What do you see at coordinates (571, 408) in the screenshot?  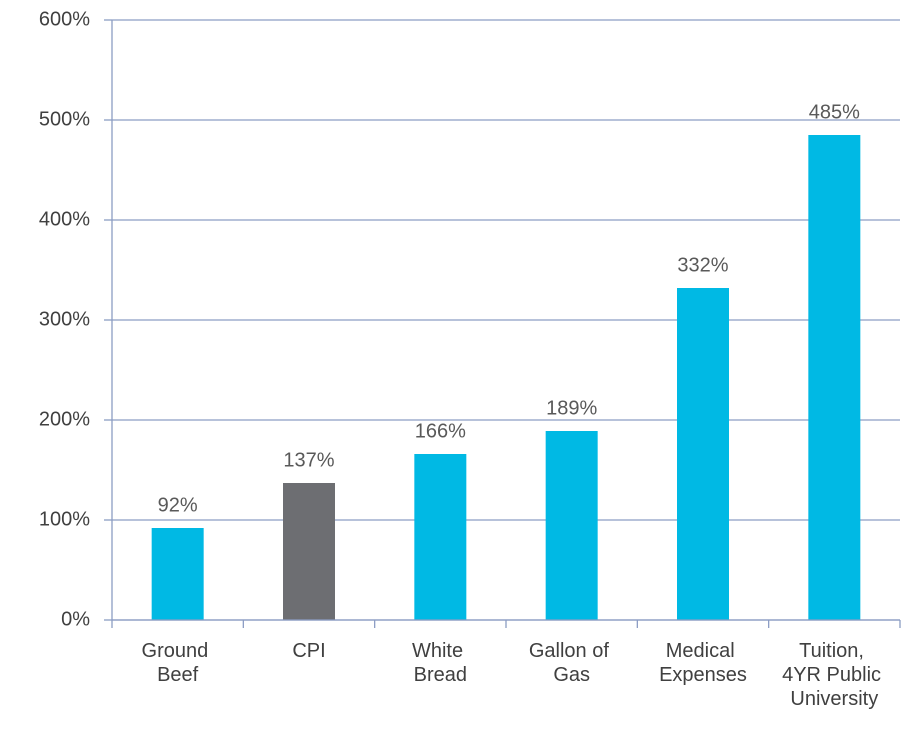 I see `data-label: 189%` at bounding box center [571, 408].